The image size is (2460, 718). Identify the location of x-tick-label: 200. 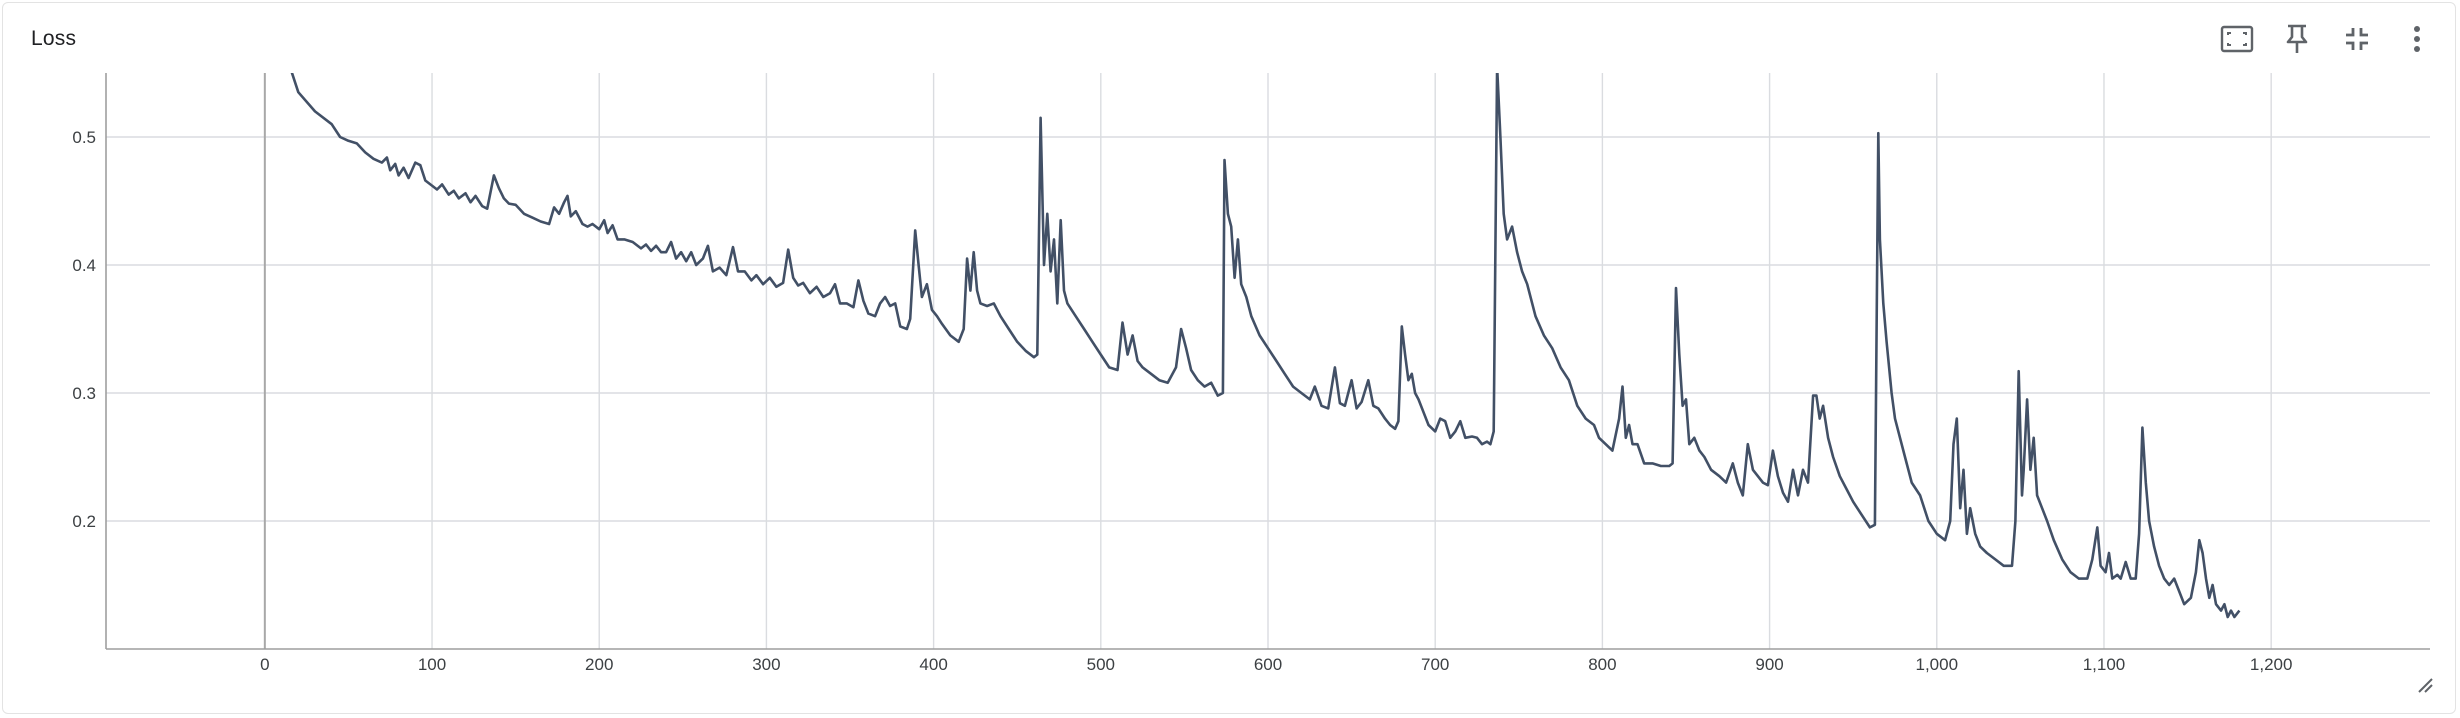
(599, 664).